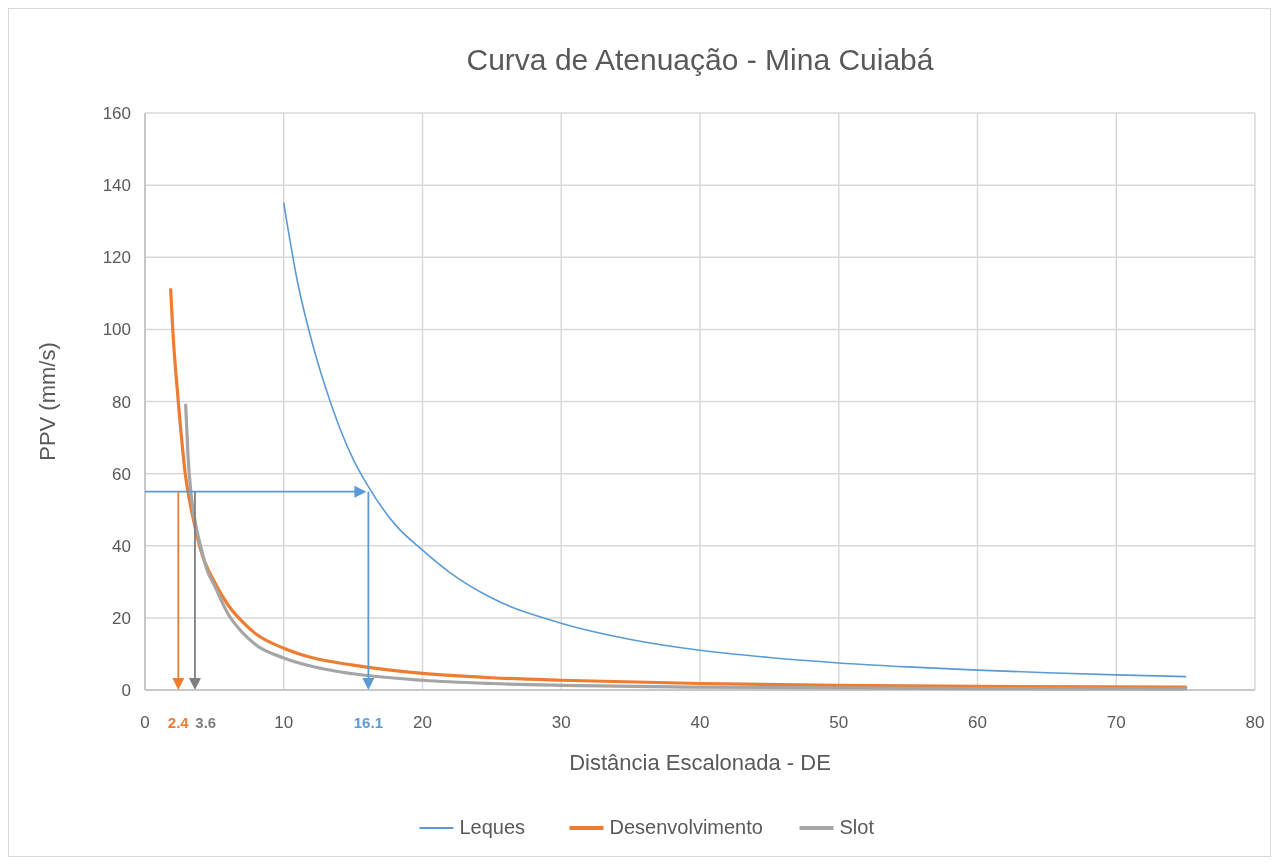  What do you see at coordinates (492, 827) in the screenshot?
I see `legend-label: Leques` at bounding box center [492, 827].